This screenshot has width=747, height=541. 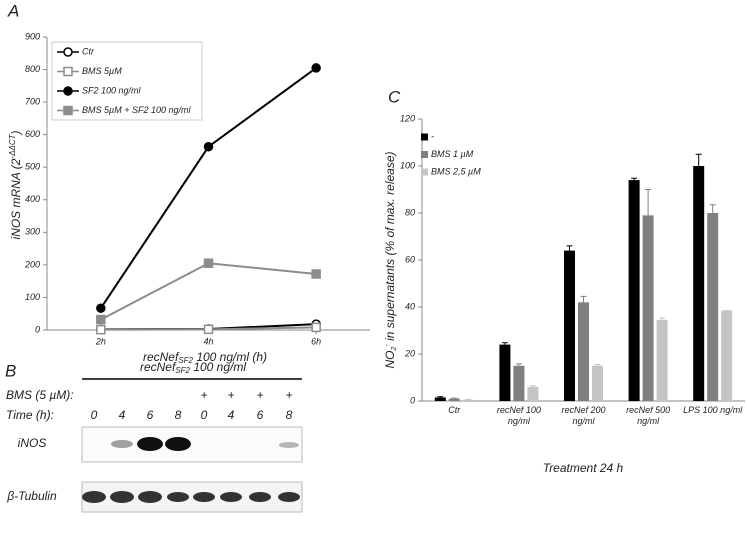 What do you see at coordinates (158, 367) in the screenshot?
I see `blot-header-part: recNef` at bounding box center [158, 367].